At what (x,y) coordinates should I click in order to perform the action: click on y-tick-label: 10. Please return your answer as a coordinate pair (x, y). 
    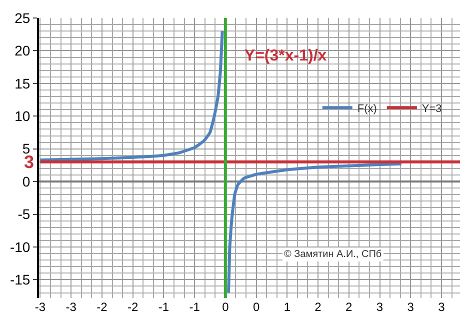
    Looking at the image, I should click on (22, 116).